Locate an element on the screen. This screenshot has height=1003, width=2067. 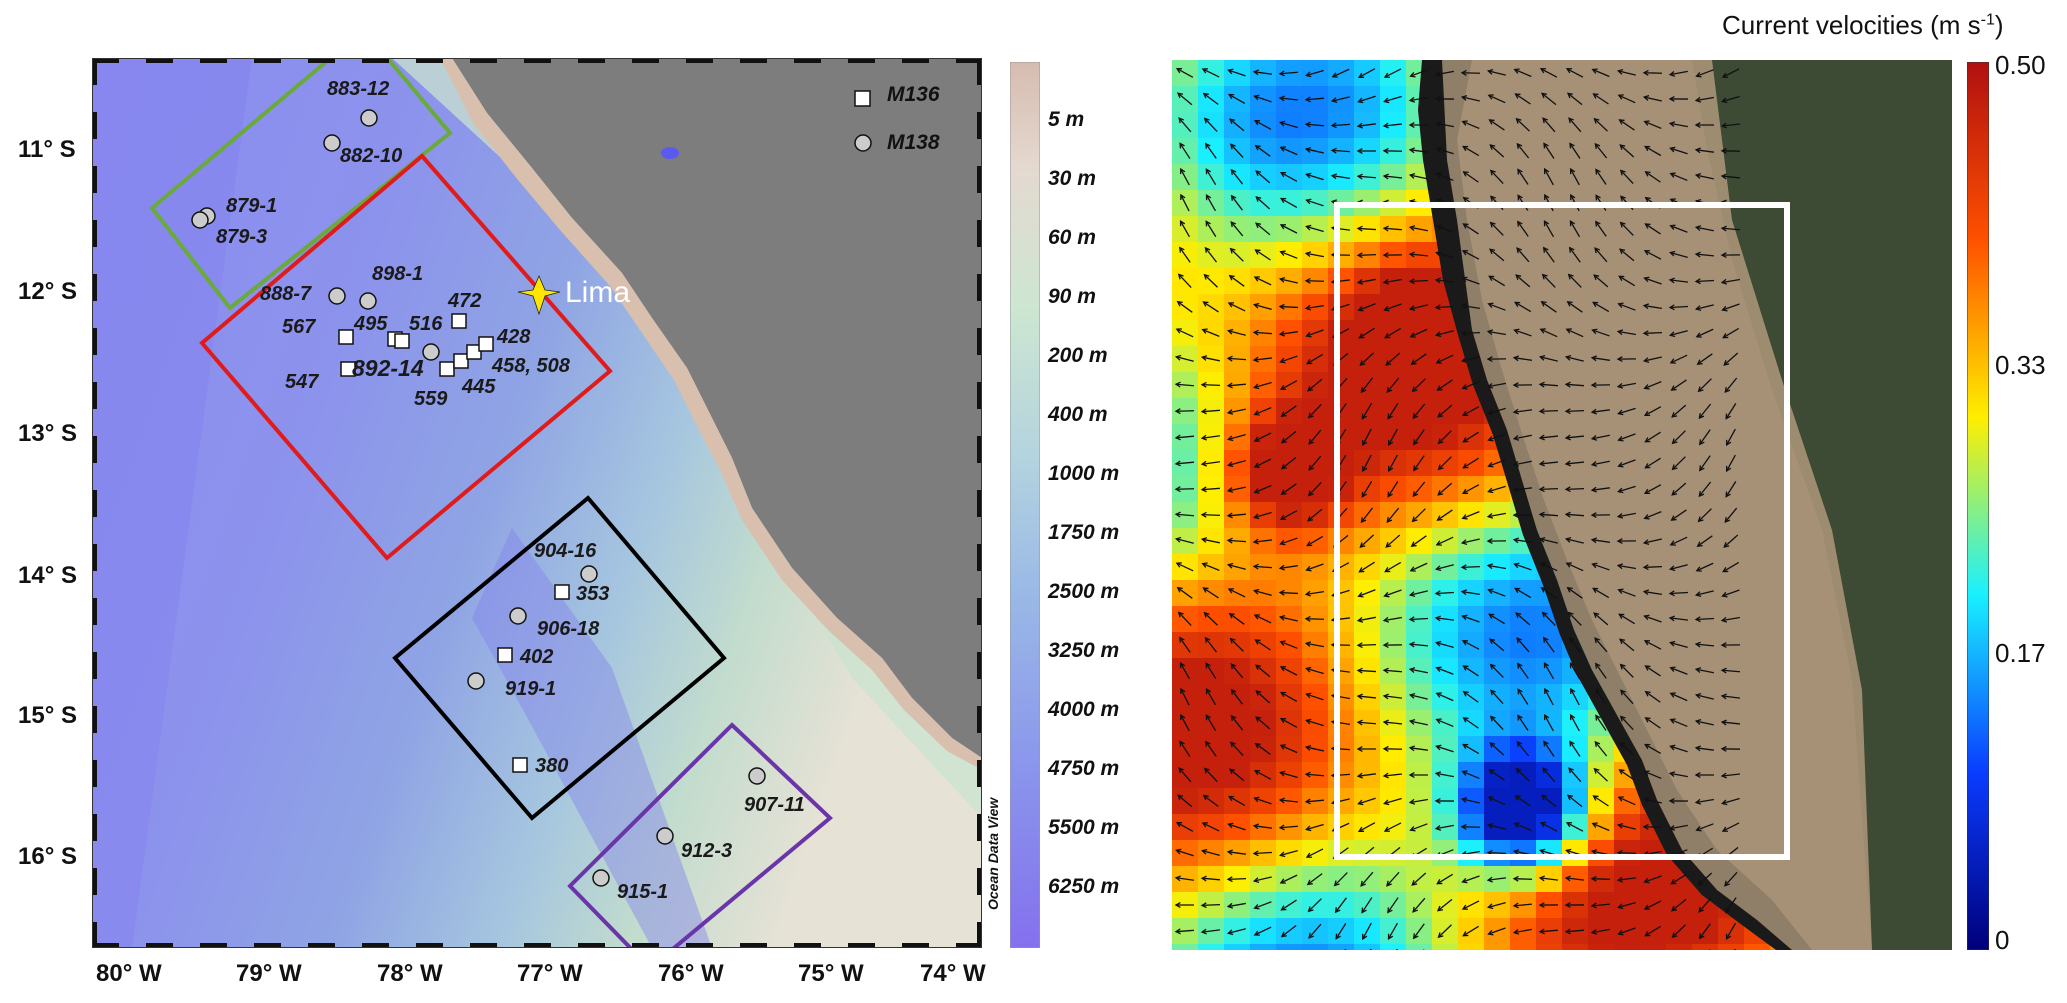
velocity-tick-017: 0.17 is located at coordinates (2020, 653).